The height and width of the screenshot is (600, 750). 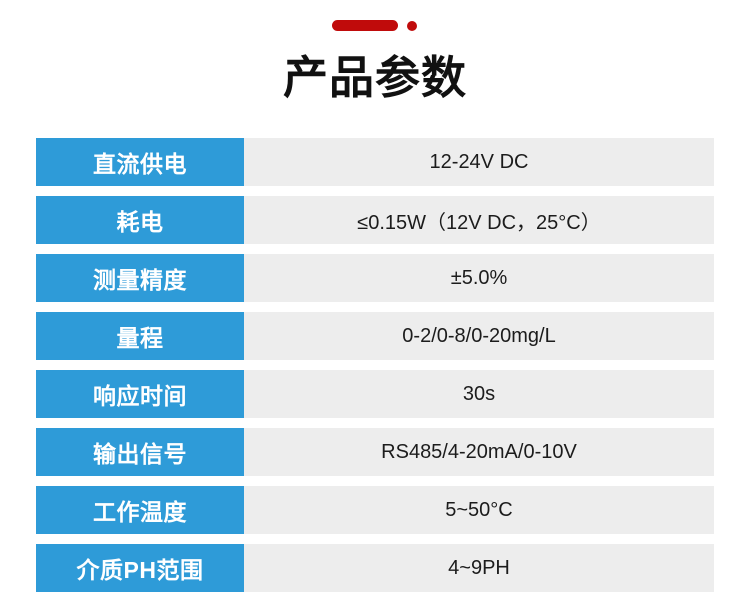 I want to click on spec-label-cell: 响应时间, so click(x=140, y=394).